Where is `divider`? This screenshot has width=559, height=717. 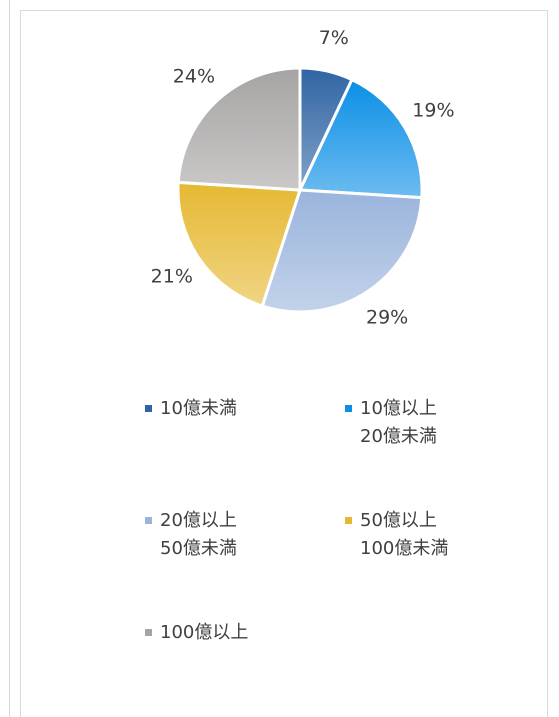 divider is located at coordinates (9, 358).